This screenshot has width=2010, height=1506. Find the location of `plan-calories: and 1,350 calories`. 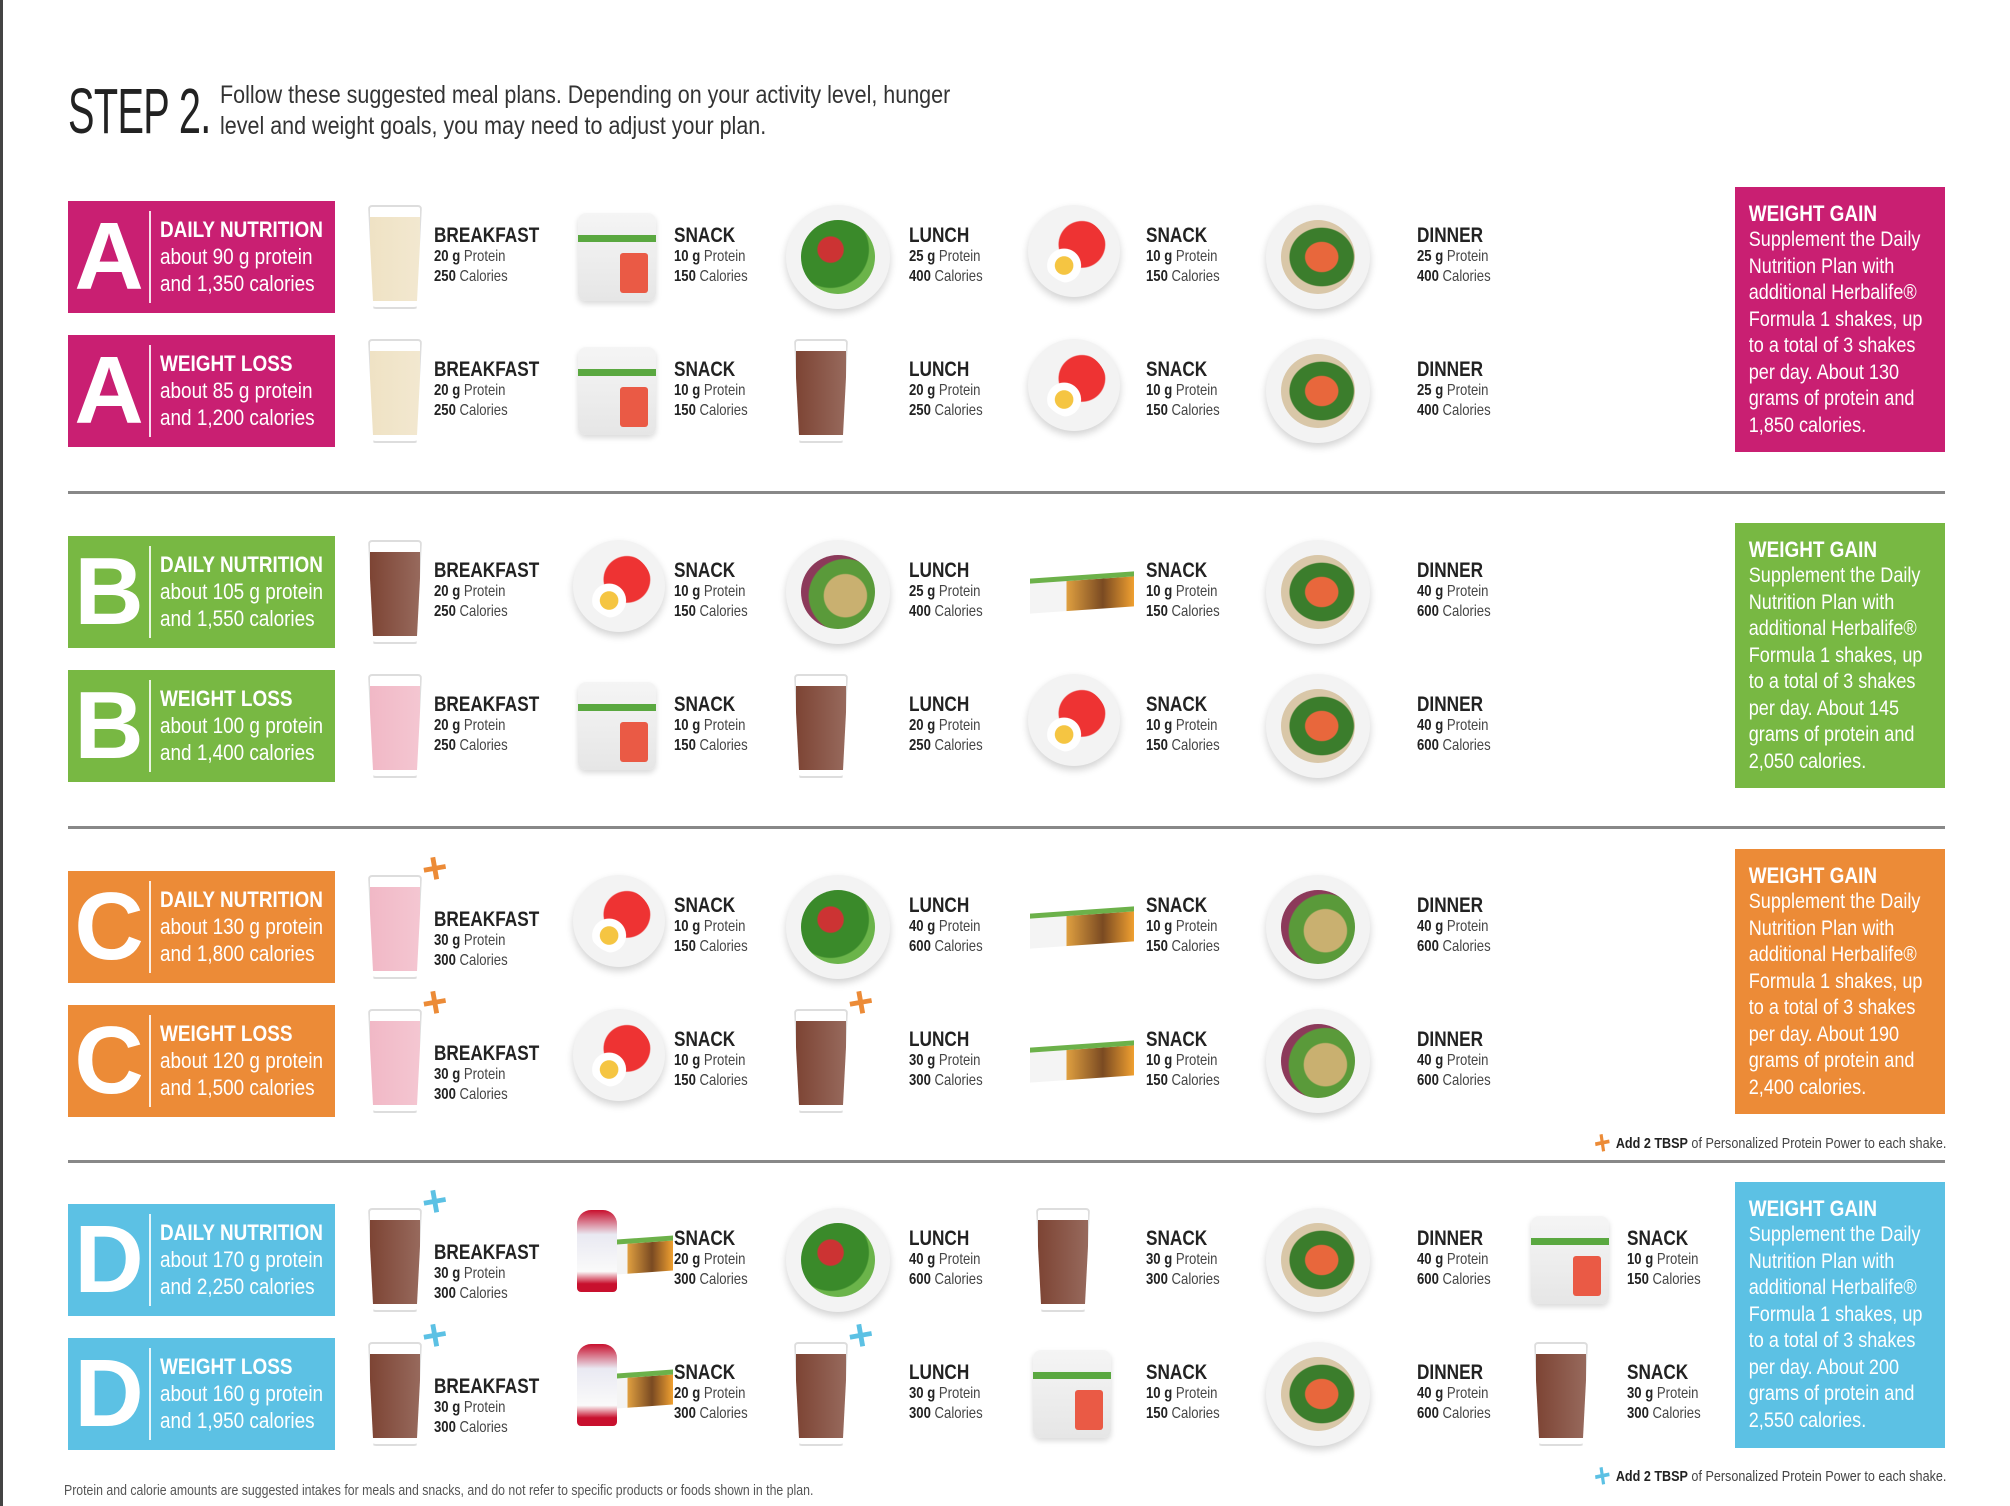

plan-calories: and 1,350 calories is located at coordinates (237, 283).